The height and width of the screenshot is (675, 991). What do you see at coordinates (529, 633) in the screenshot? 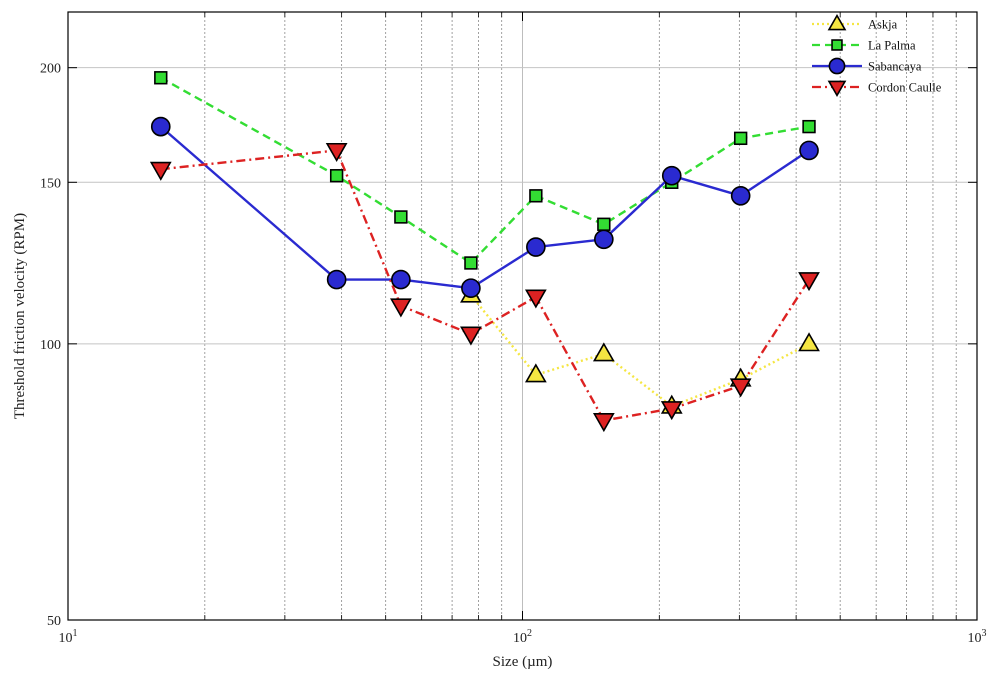
I see `x-tick-label-exponent: 2` at bounding box center [529, 633].